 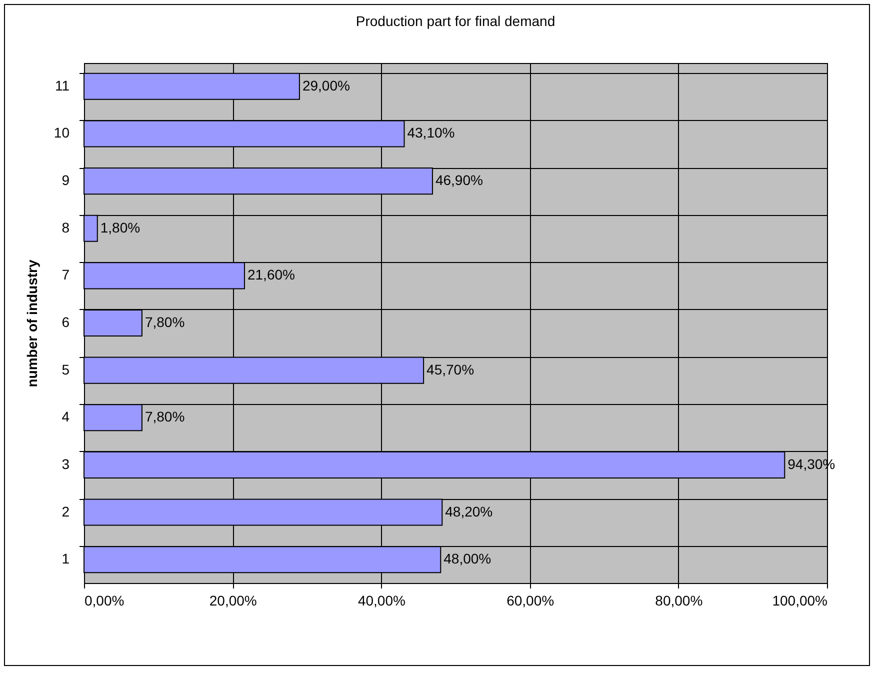 What do you see at coordinates (62, 132) in the screenshot?
I see `y-tick-label: 10` at bounding box center [62, 132].